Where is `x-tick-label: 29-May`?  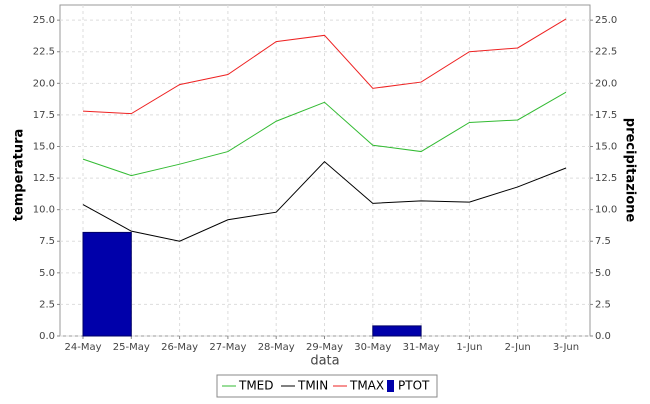 x-tick-label: 29-May is located at coordinates (324, 347).